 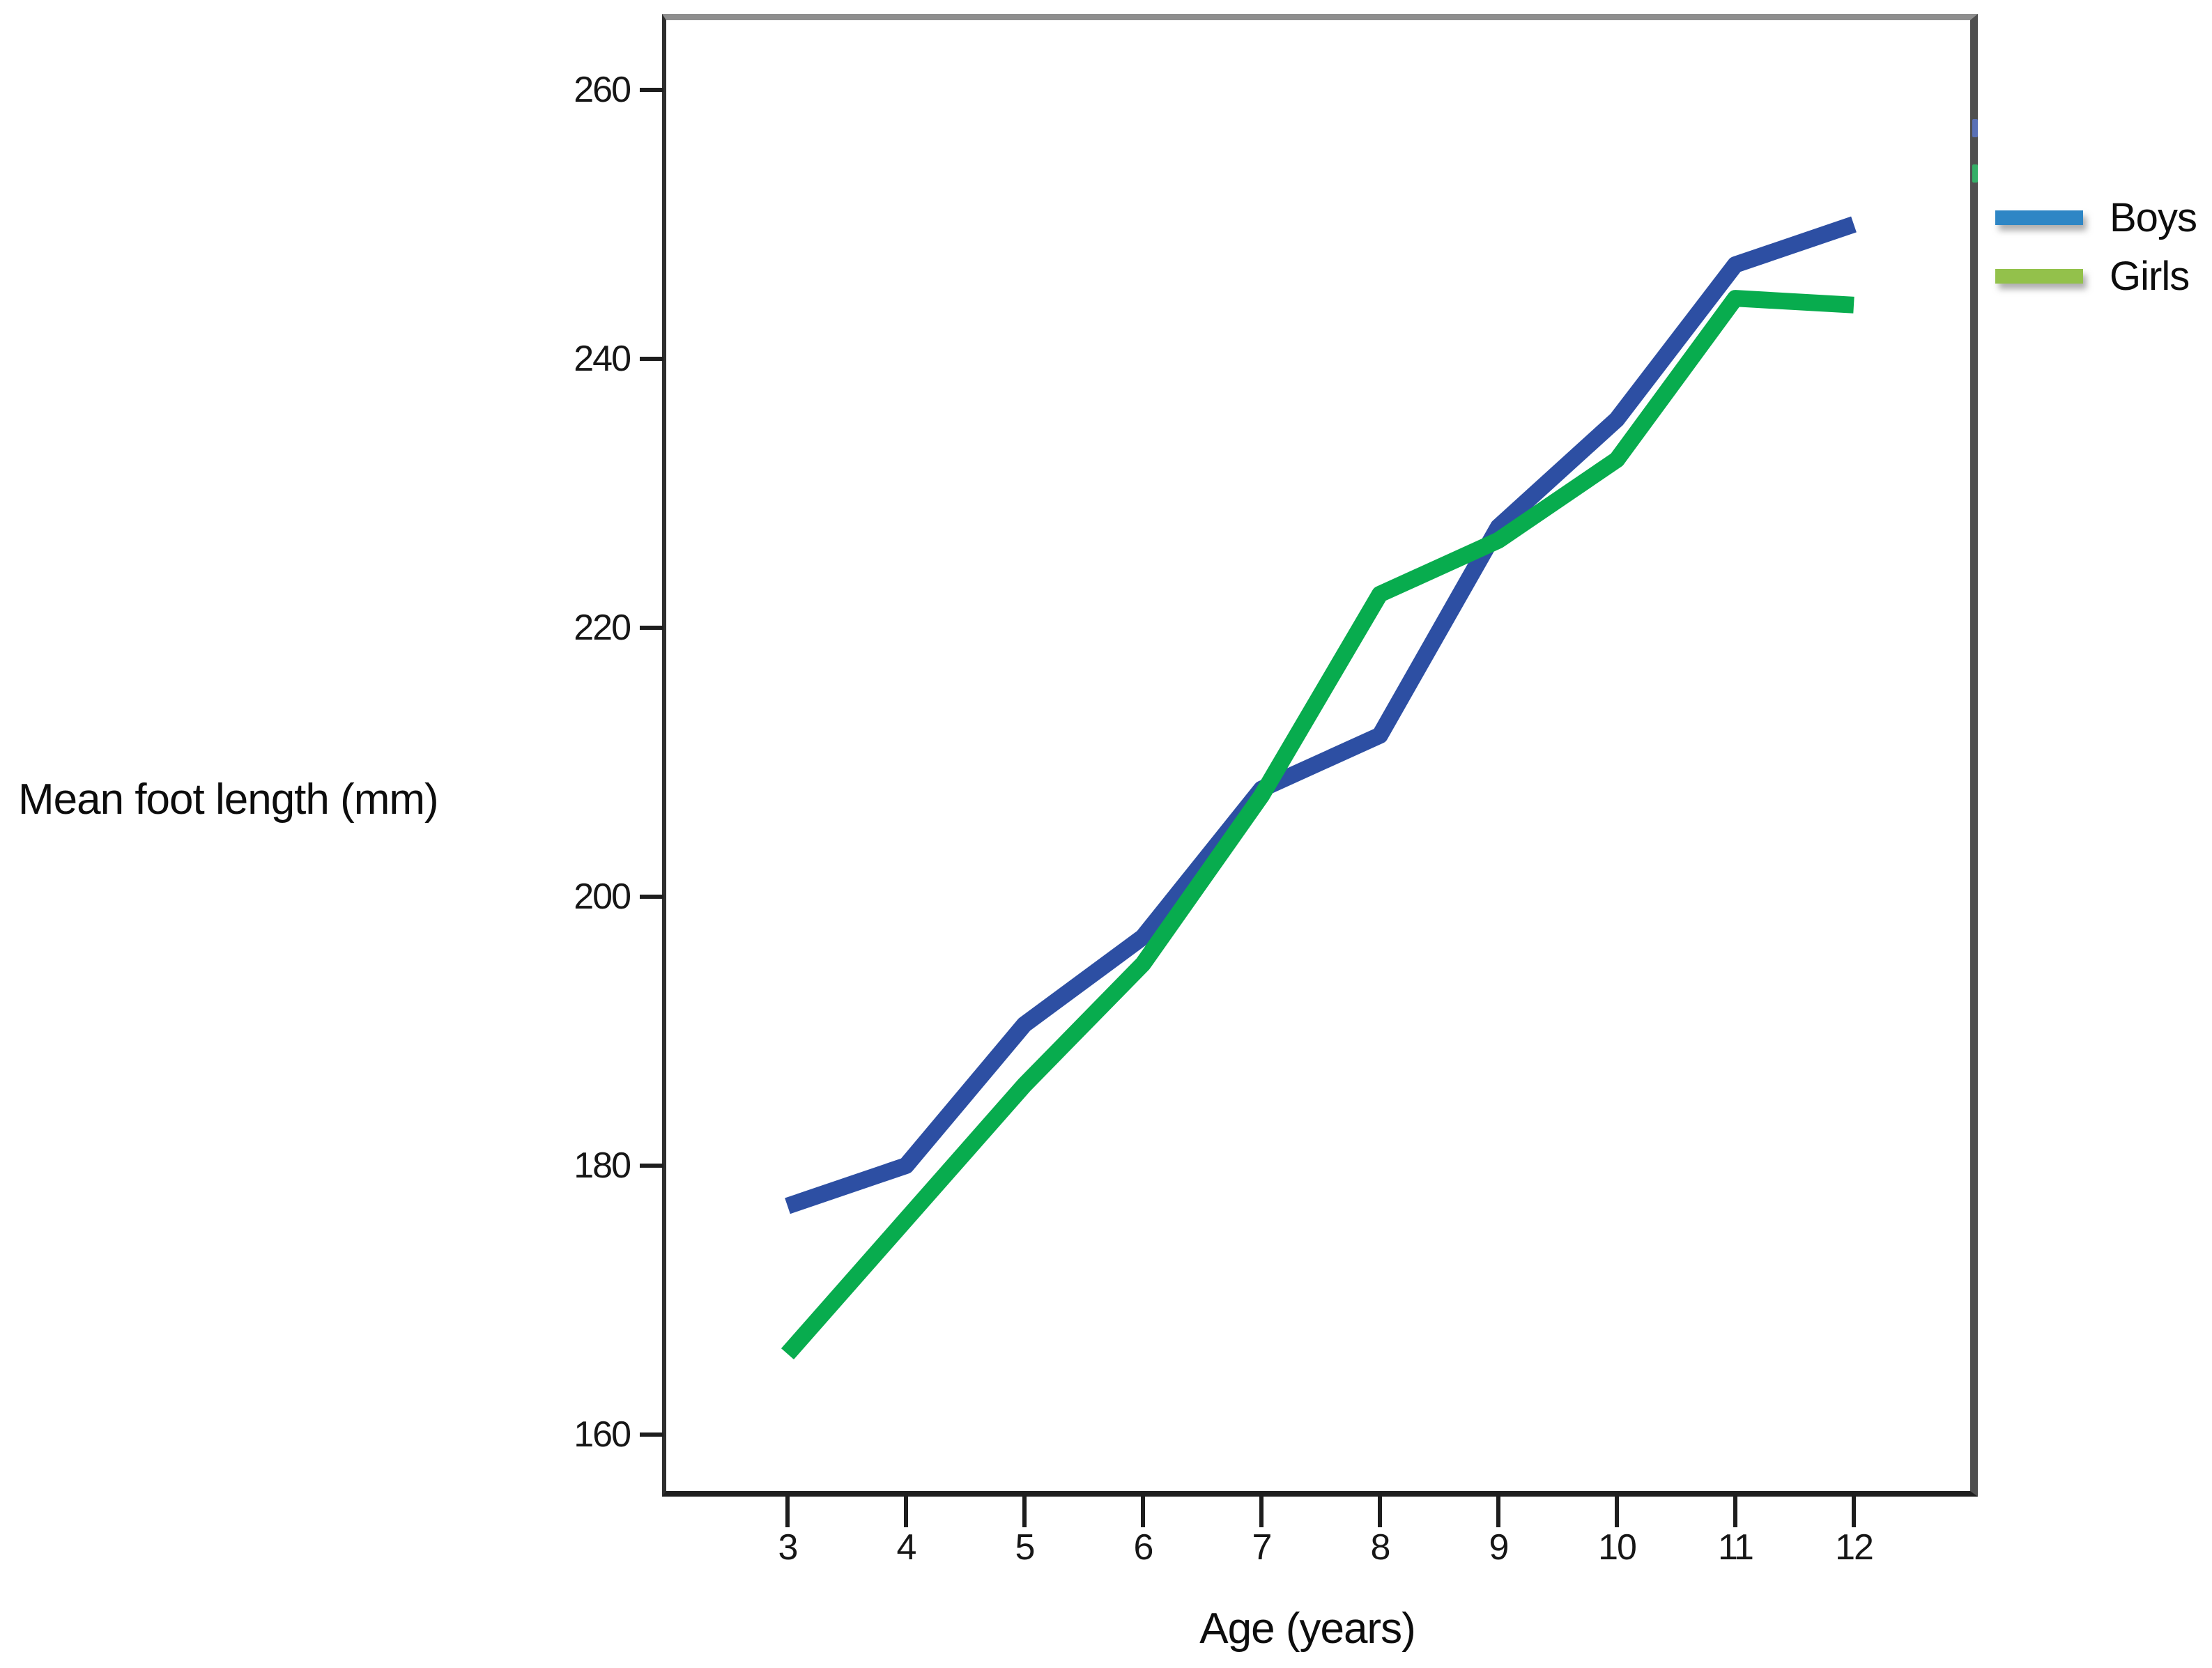 I want to click on x-tick-label: 8, so click(x=1380, y=1547).